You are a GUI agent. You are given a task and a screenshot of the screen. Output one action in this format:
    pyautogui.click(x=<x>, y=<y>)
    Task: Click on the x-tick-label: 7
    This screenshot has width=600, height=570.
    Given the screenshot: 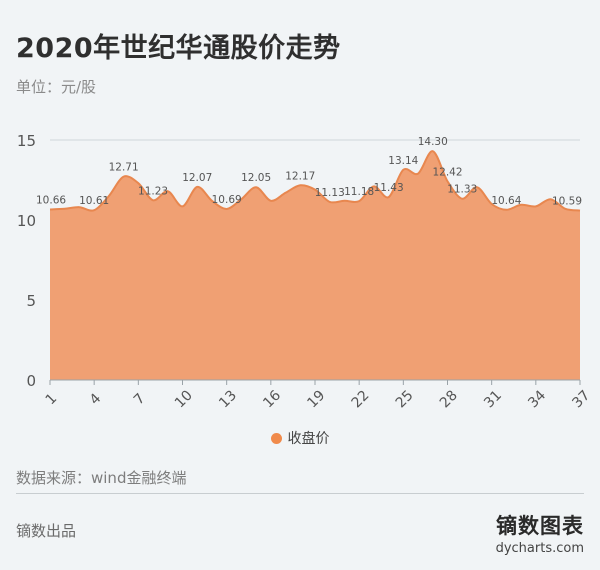 What is the action you would take?
    pyautogui.click(x=140, y=400)
    